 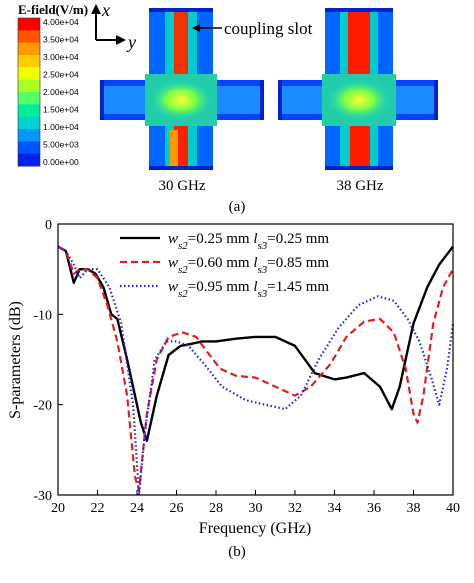 I want to click on x-tick-label: 38, so click(x=414, y=508).